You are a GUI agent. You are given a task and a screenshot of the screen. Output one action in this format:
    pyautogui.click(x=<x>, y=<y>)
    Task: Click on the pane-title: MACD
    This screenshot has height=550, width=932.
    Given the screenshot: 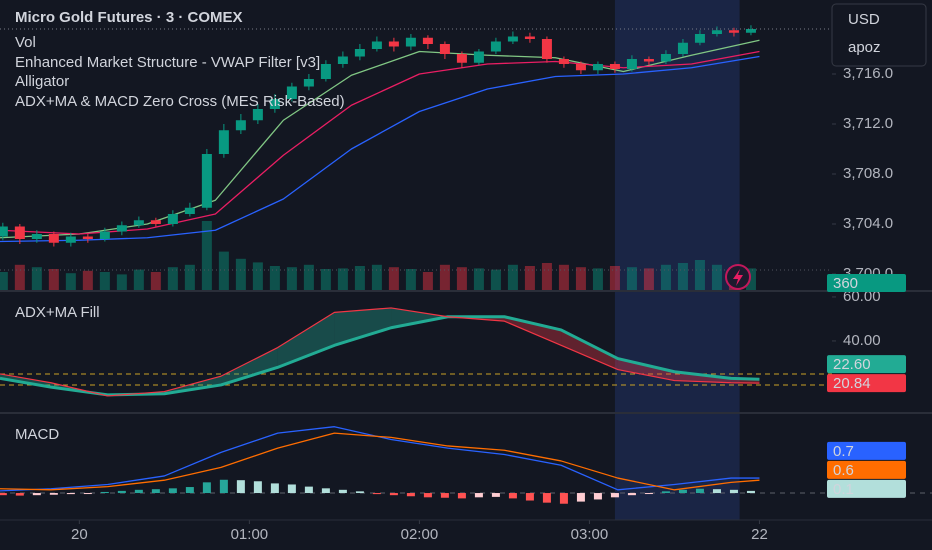 What is the action you would take?
    pyautogui.click(x=37, y=434)
    